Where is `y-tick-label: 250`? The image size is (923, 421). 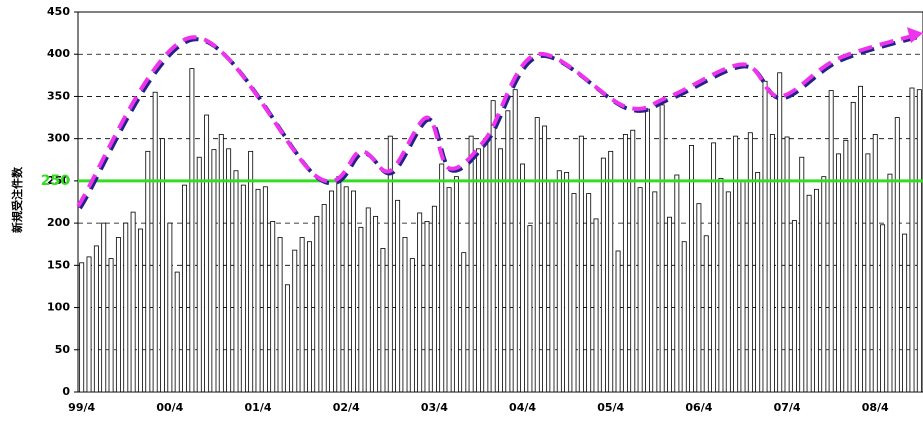
y-tick-label: 250 is located at coordinates (58, 180).